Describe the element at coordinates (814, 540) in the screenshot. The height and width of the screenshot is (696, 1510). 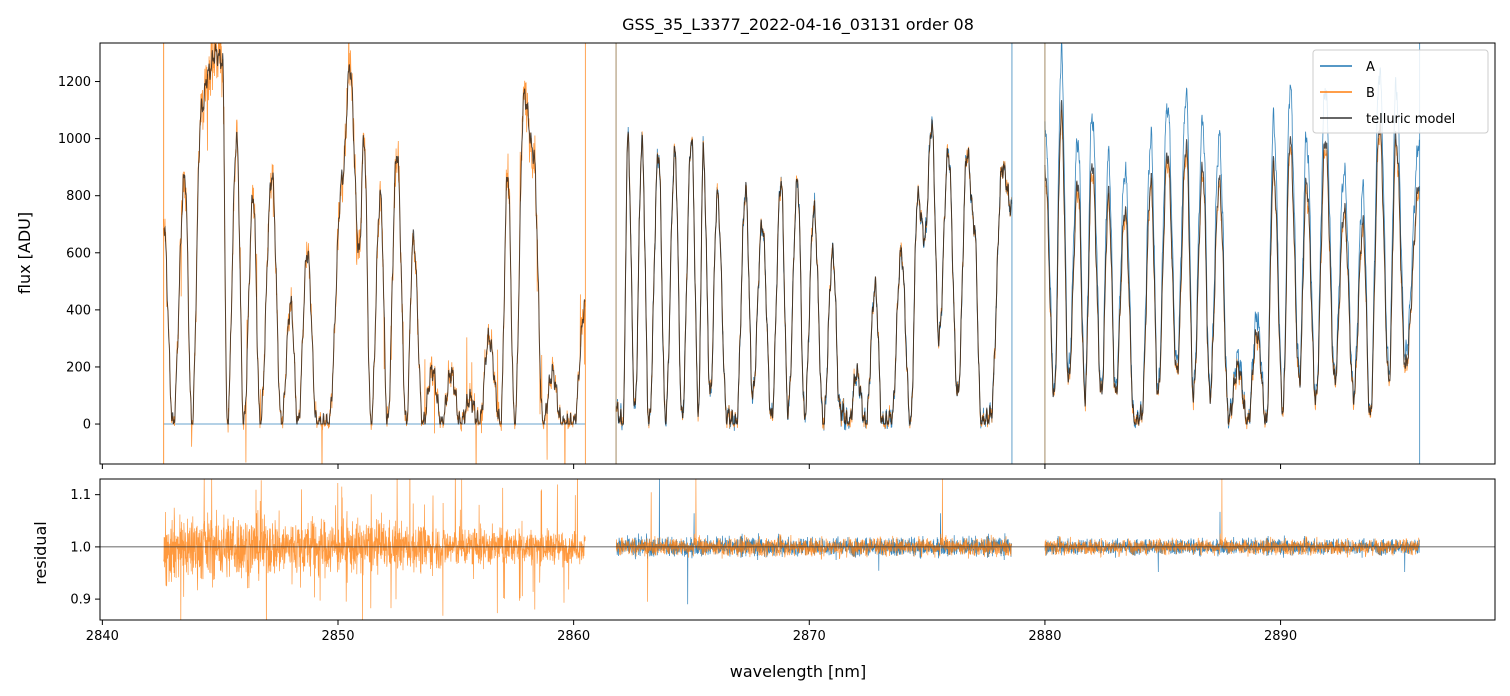
I see `residual-b-line-seg2` at that location.